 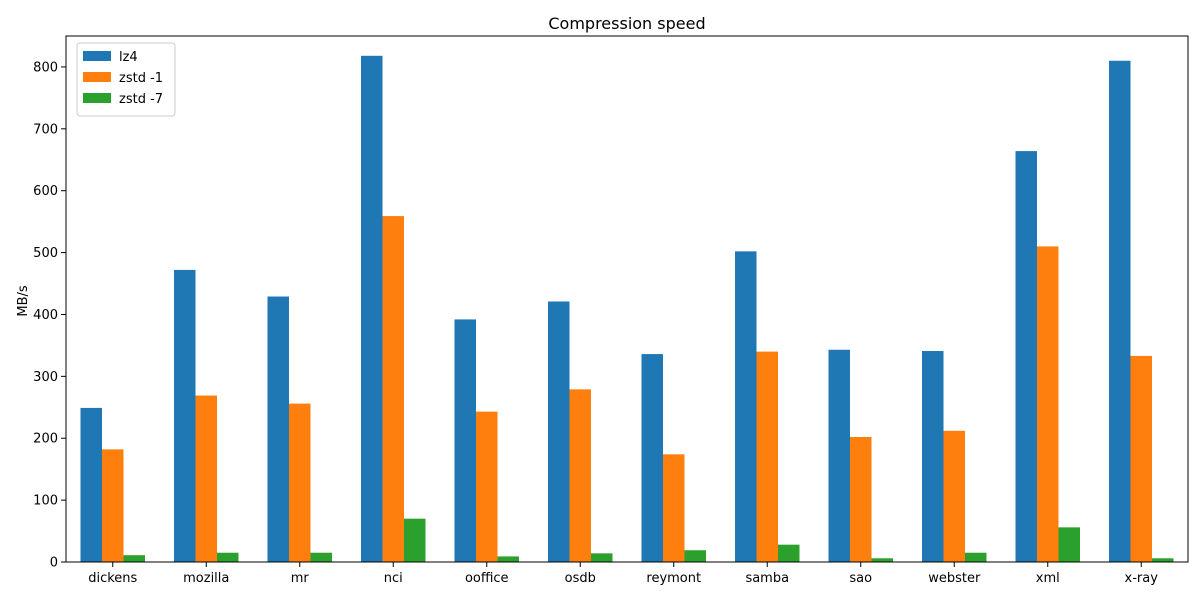 I want to click on y-tick-label: 800, so click(x=45, y=67).